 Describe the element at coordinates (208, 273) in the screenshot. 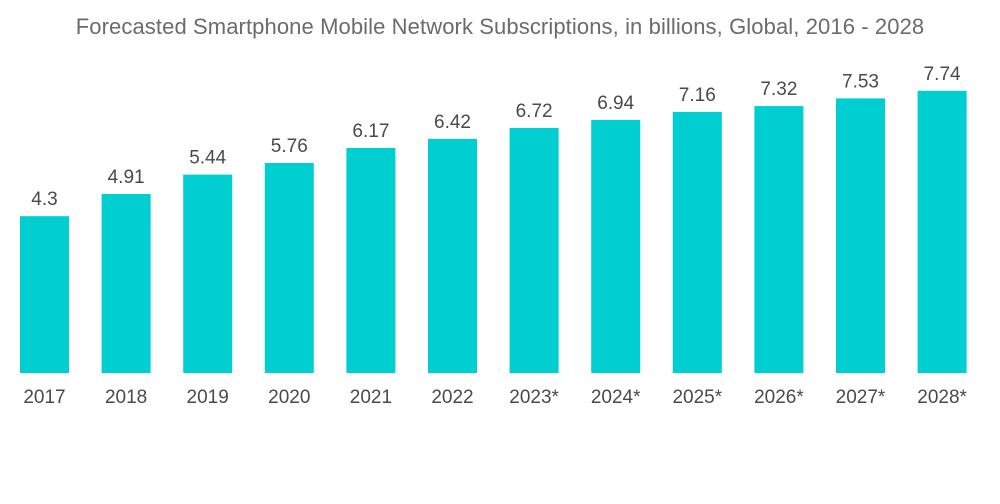

I see `bar-2019` at that location.